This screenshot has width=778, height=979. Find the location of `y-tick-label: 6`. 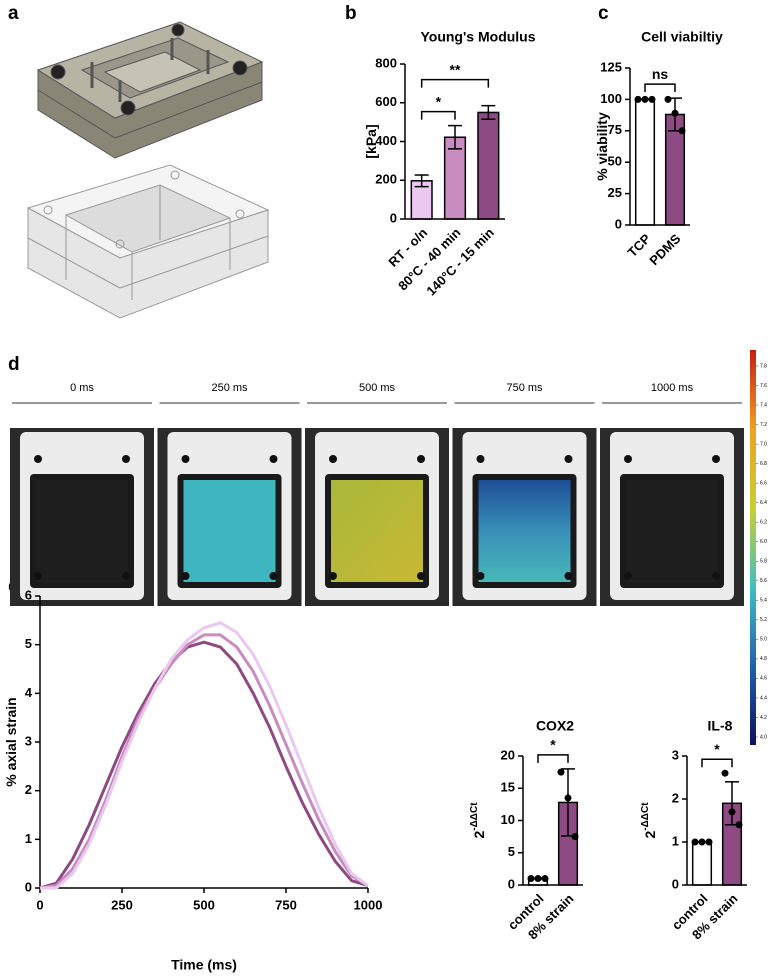

y-tick-label: 6 is located at coordinates (28, 594).